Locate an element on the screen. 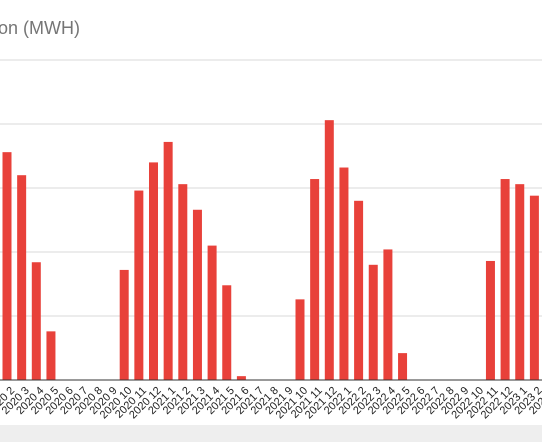  chart-title: on (MWH) is located at coordinates (40, 28).